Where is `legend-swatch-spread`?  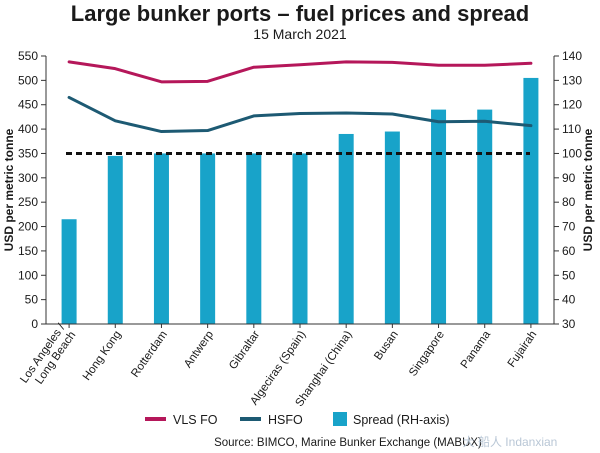
legend-swatch-spread is located at coordinates (340, 419).